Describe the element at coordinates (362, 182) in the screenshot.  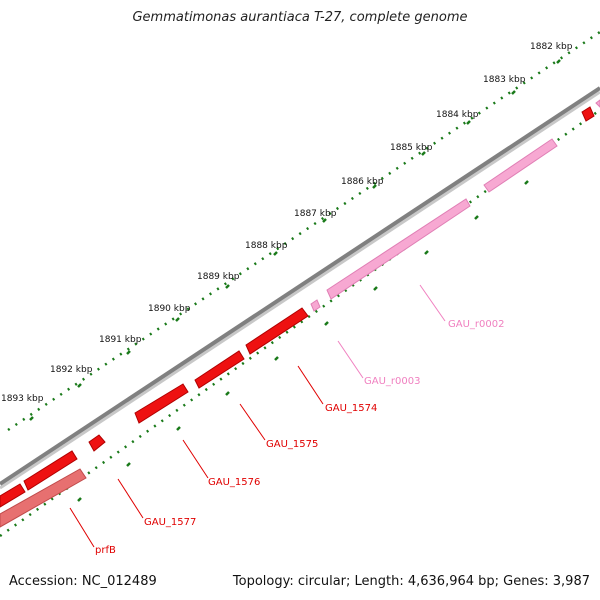
I see `ruler-label: 1886 kbp` at that location.